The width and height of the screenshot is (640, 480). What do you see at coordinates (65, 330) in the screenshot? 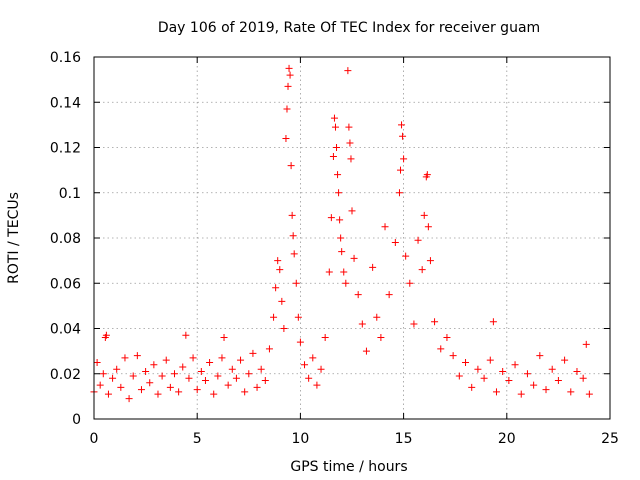
I see `y-tick-label: 0.04` at bounding box center [65, 330].